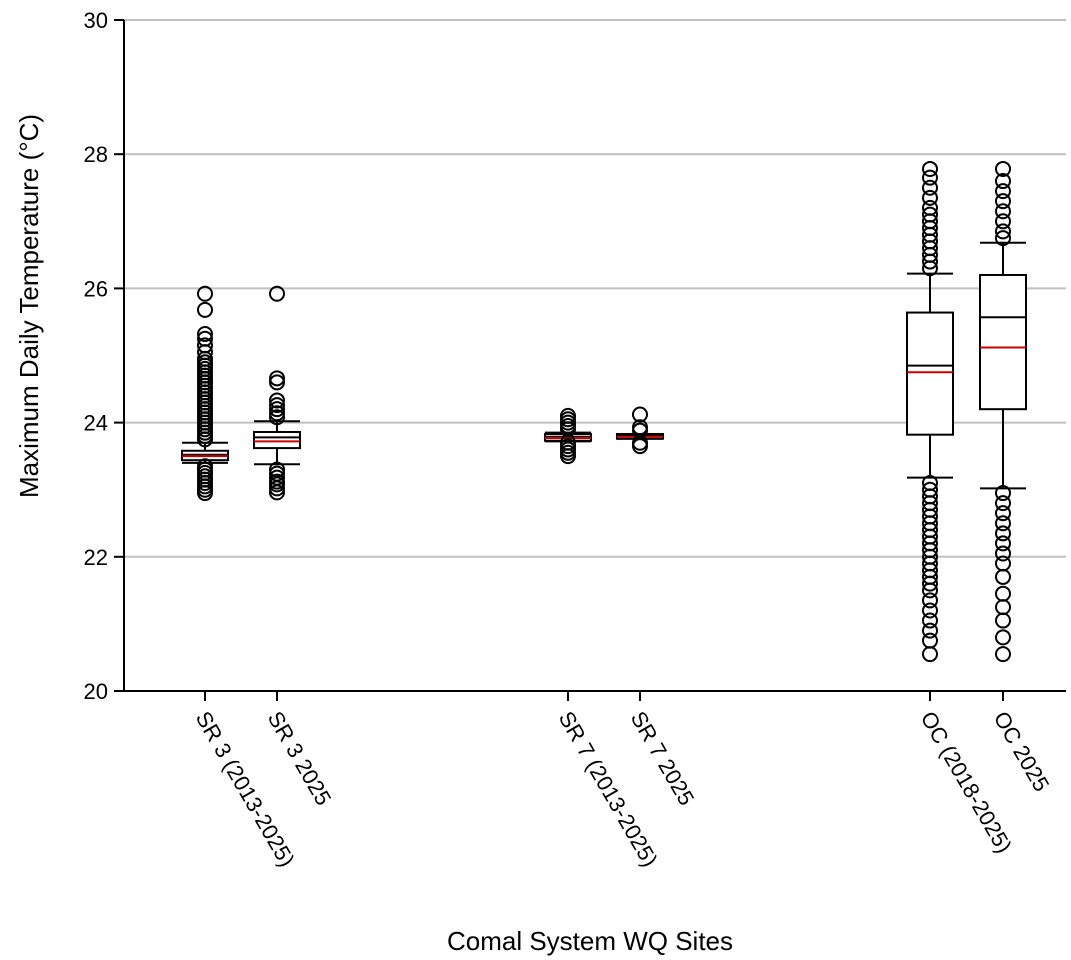 The height and width of the screenshot is (960, 1071). Describe the element at coordinates (96, 20) in the screenshot. I see `y-tick-label: 30` at that location.